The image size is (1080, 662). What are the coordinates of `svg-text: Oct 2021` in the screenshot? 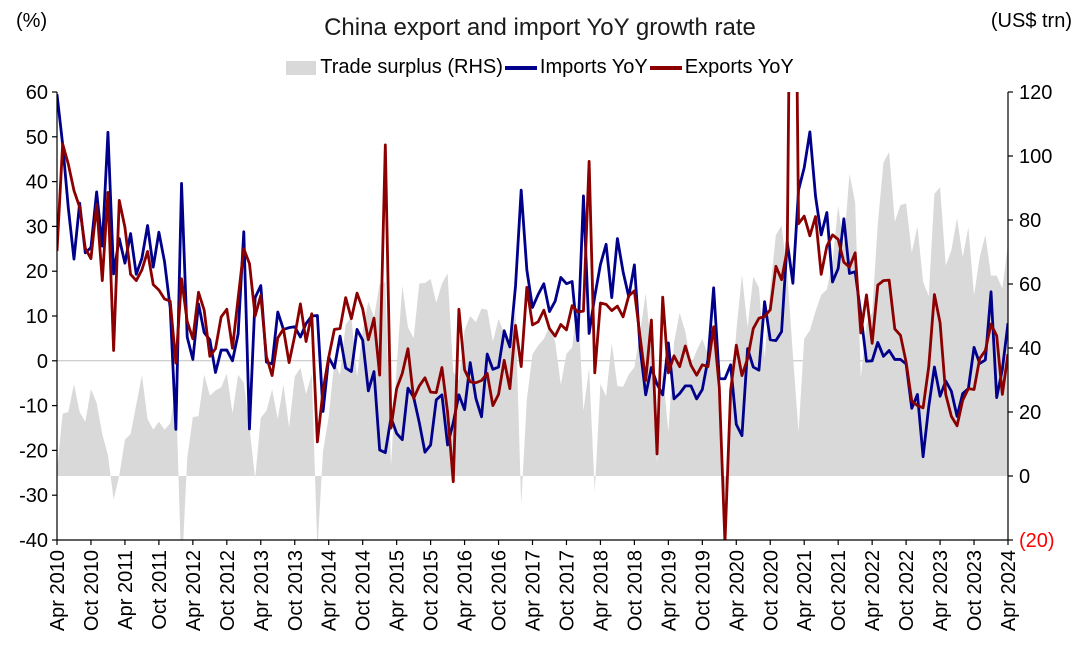 It's located at (839, 590).